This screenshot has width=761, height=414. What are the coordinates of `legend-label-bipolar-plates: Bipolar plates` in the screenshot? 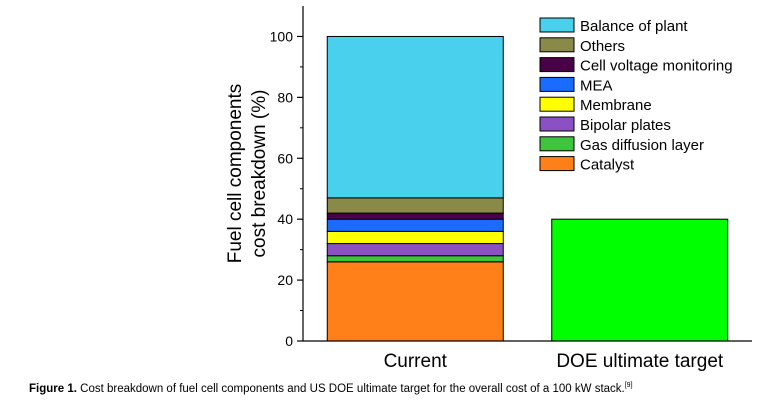 It's located at (625, 125).